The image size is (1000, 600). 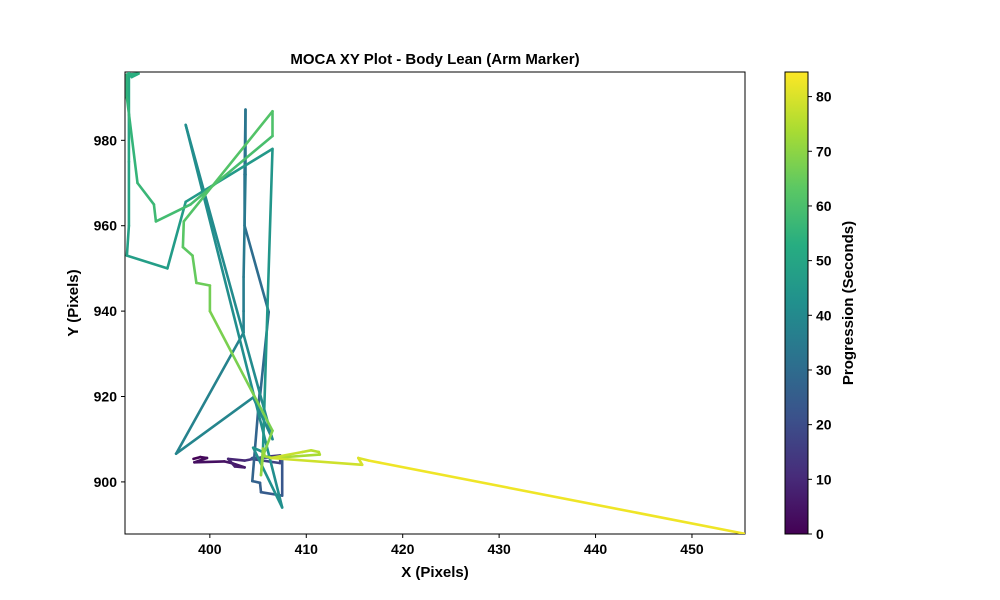 I want to click on colorbar-tick-label: 50, so click(x=824, y=261).